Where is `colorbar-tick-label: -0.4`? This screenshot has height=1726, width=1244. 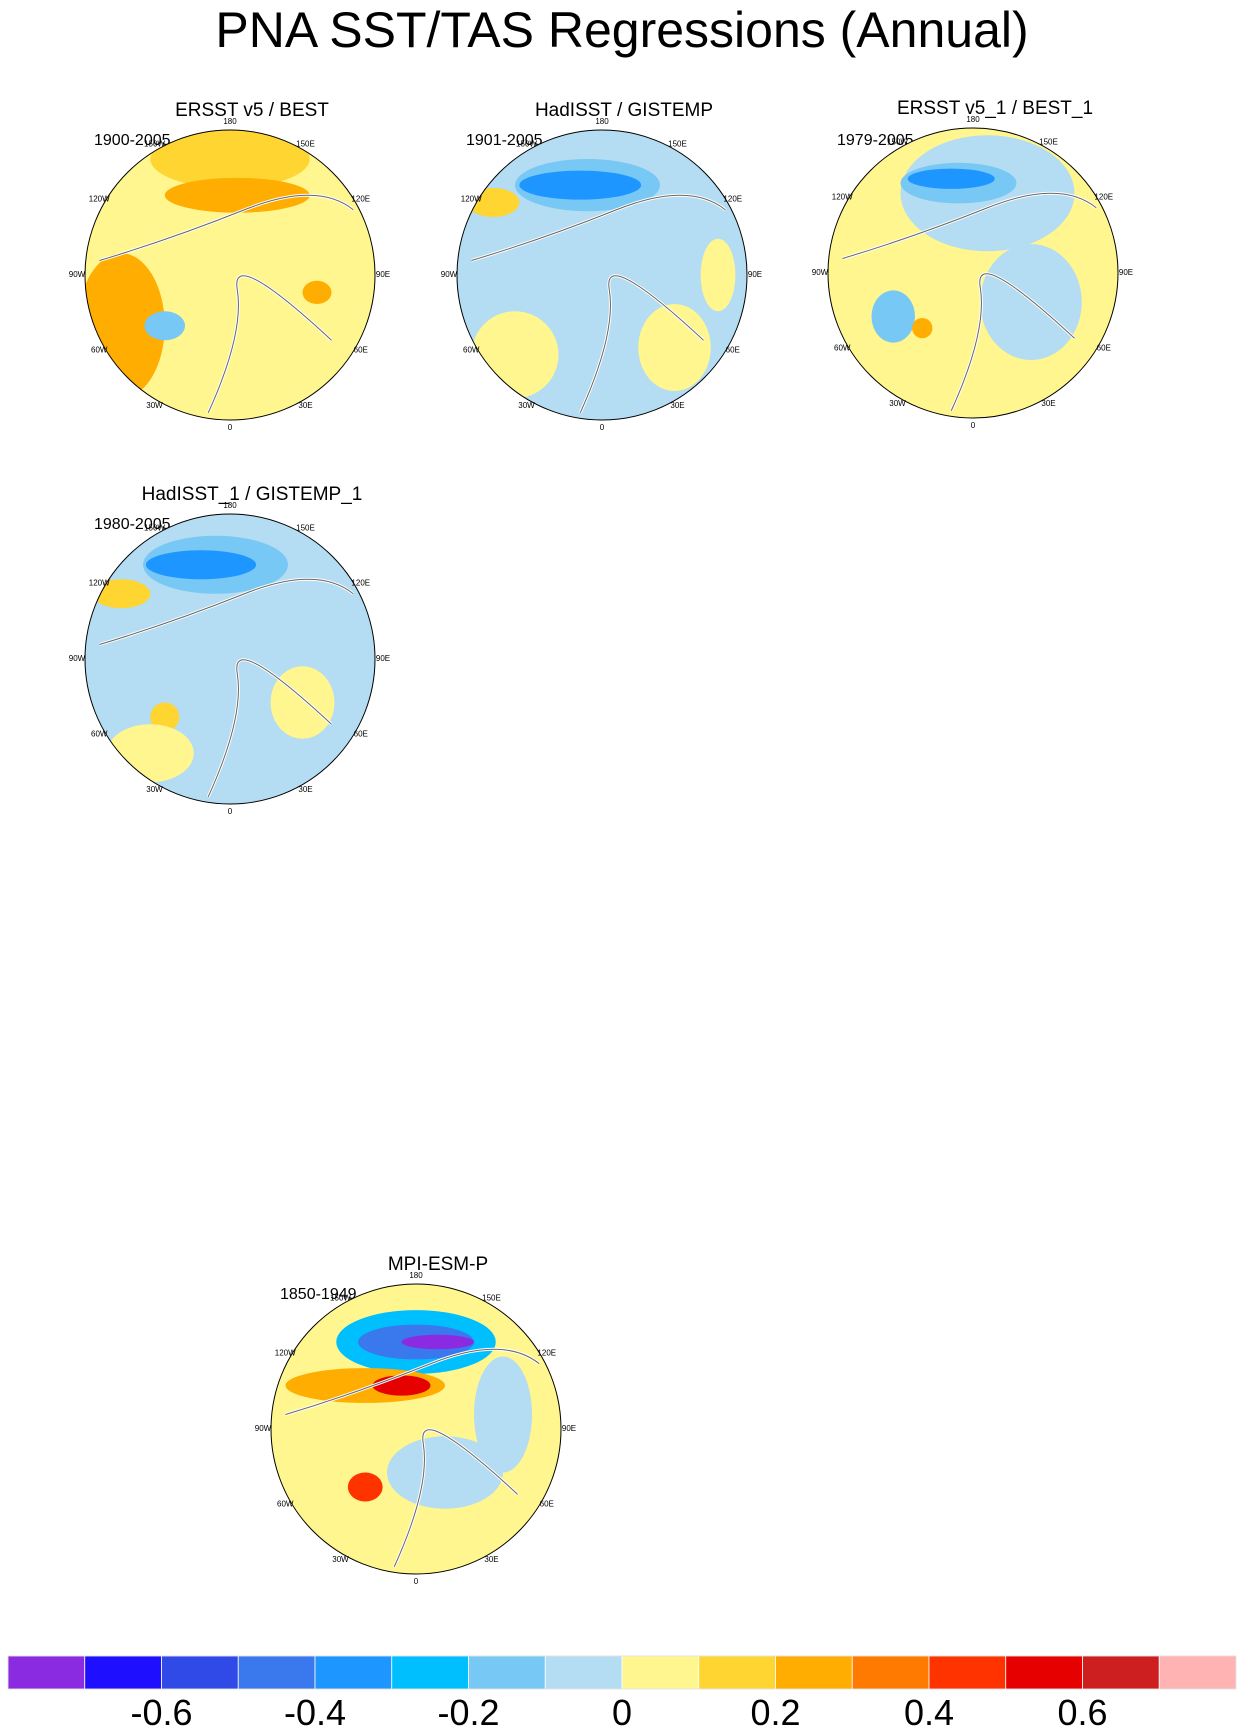 colorbar-tick-label: -0.4 is located at coordinates (315, 1709).